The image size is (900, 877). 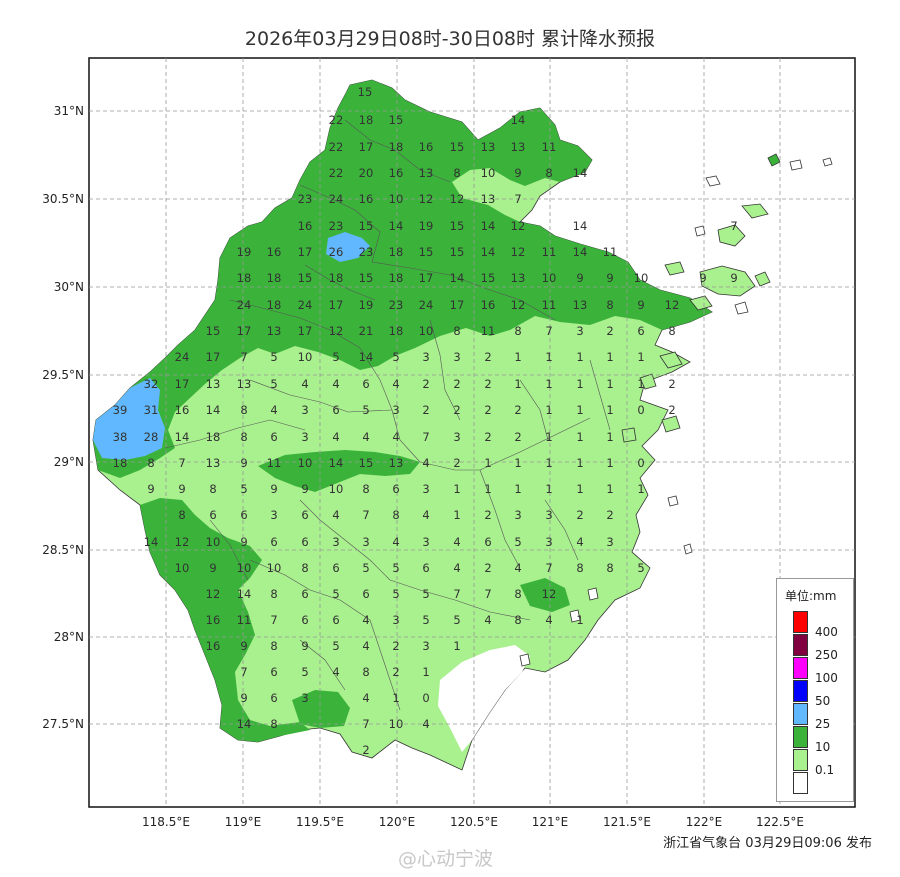 I want to click on forecast-value: 0, so click(x=425, y=698).